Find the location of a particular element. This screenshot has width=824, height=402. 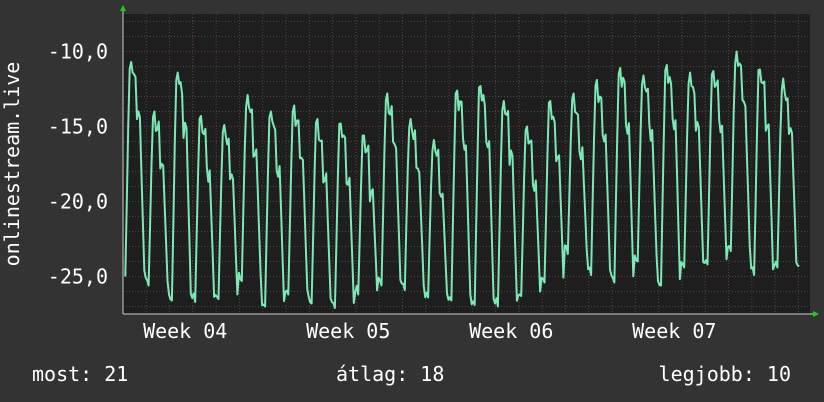

best-value: legjobb: 10 is located at coordinates (724, 374).